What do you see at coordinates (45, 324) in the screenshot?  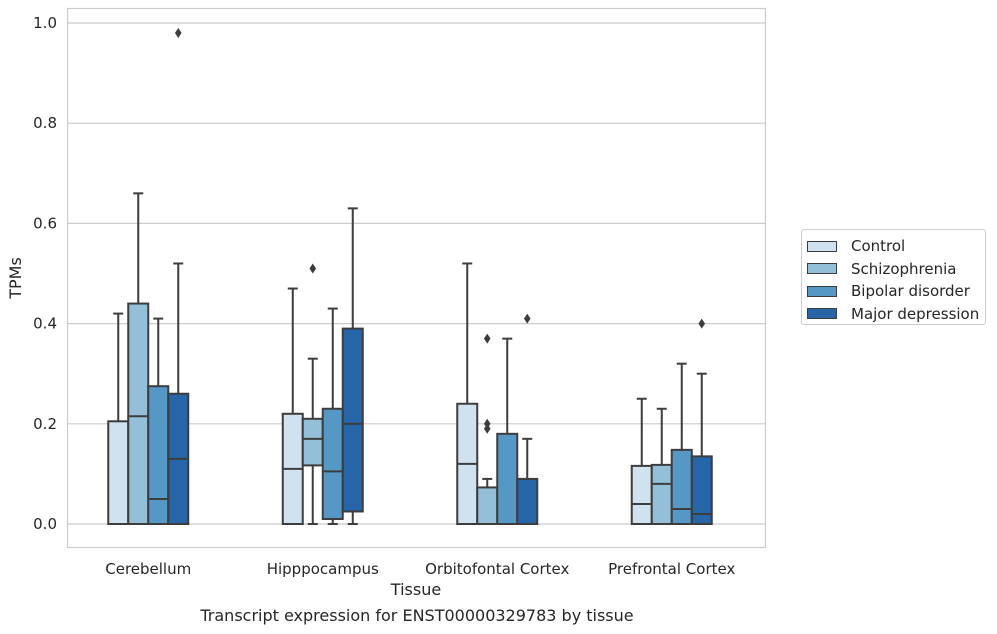 I see `y-tick-label: 0.4` at bounding box center [45, 324].